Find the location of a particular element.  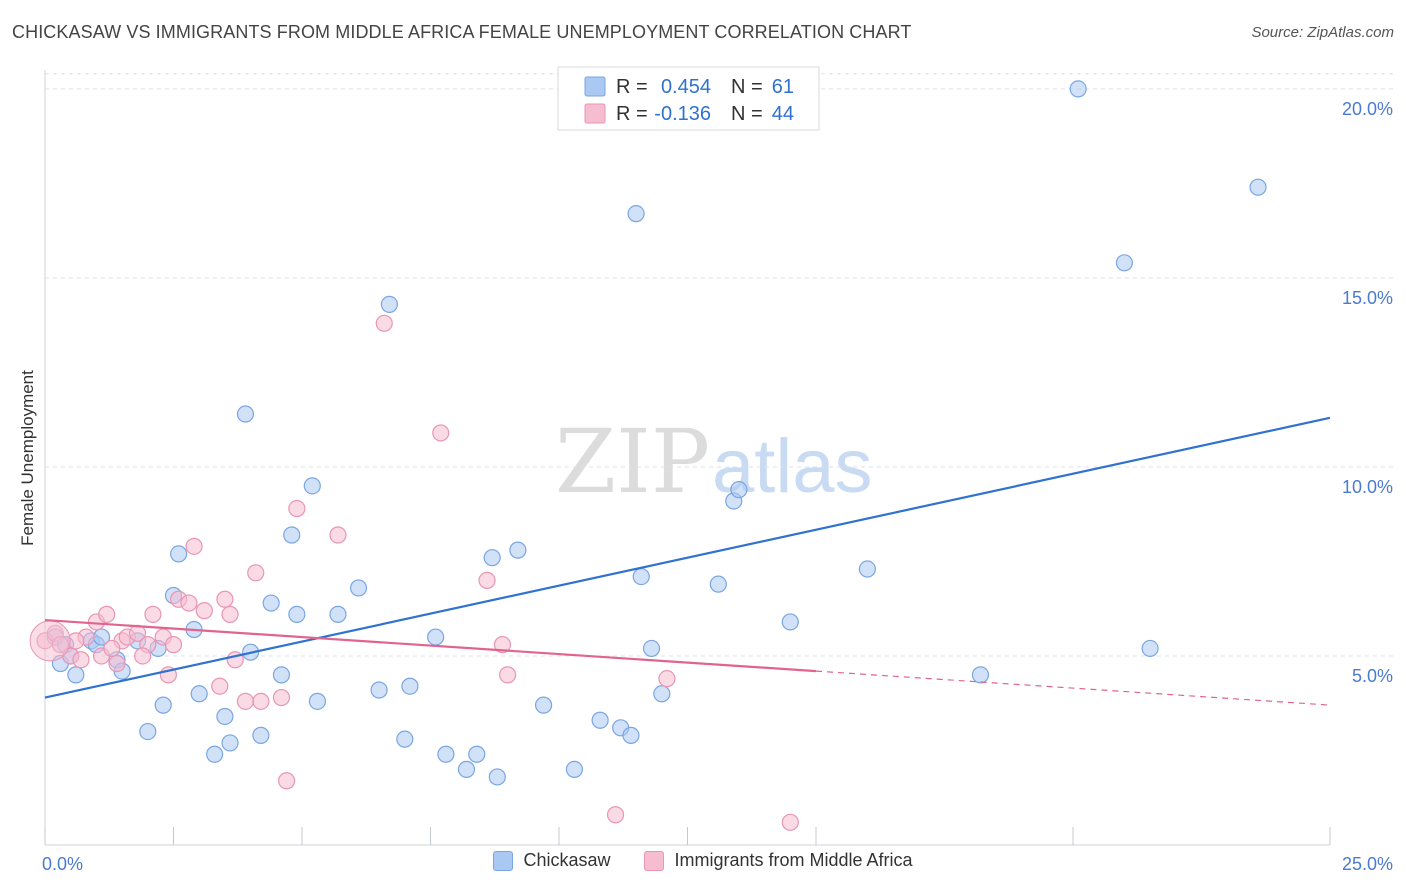

watermark-zip: ZIP is located at coordinates (632, 461).